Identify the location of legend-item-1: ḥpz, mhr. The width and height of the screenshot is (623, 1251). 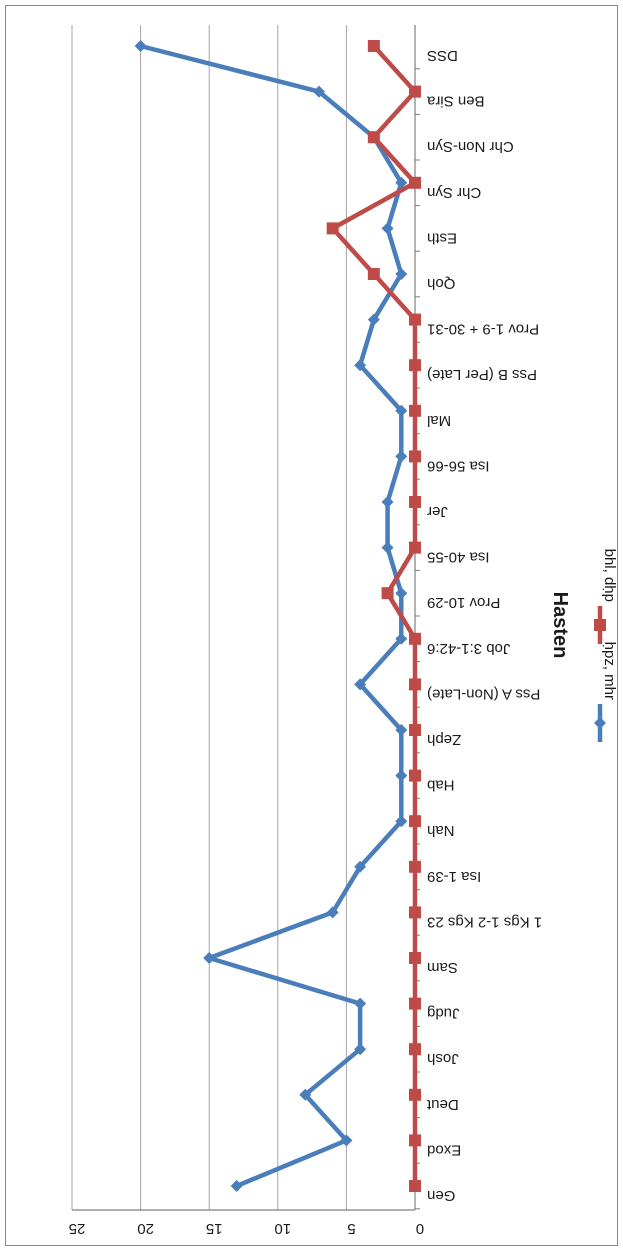
(606, 692).